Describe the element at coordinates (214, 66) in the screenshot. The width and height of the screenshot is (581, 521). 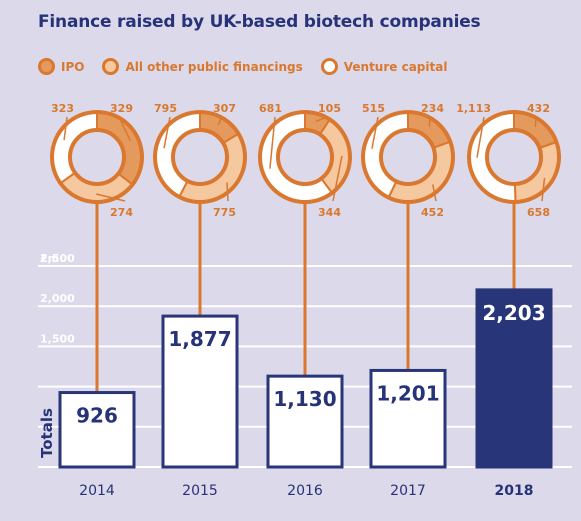
I see `legend-label-other-public: All other public financings` at that location.